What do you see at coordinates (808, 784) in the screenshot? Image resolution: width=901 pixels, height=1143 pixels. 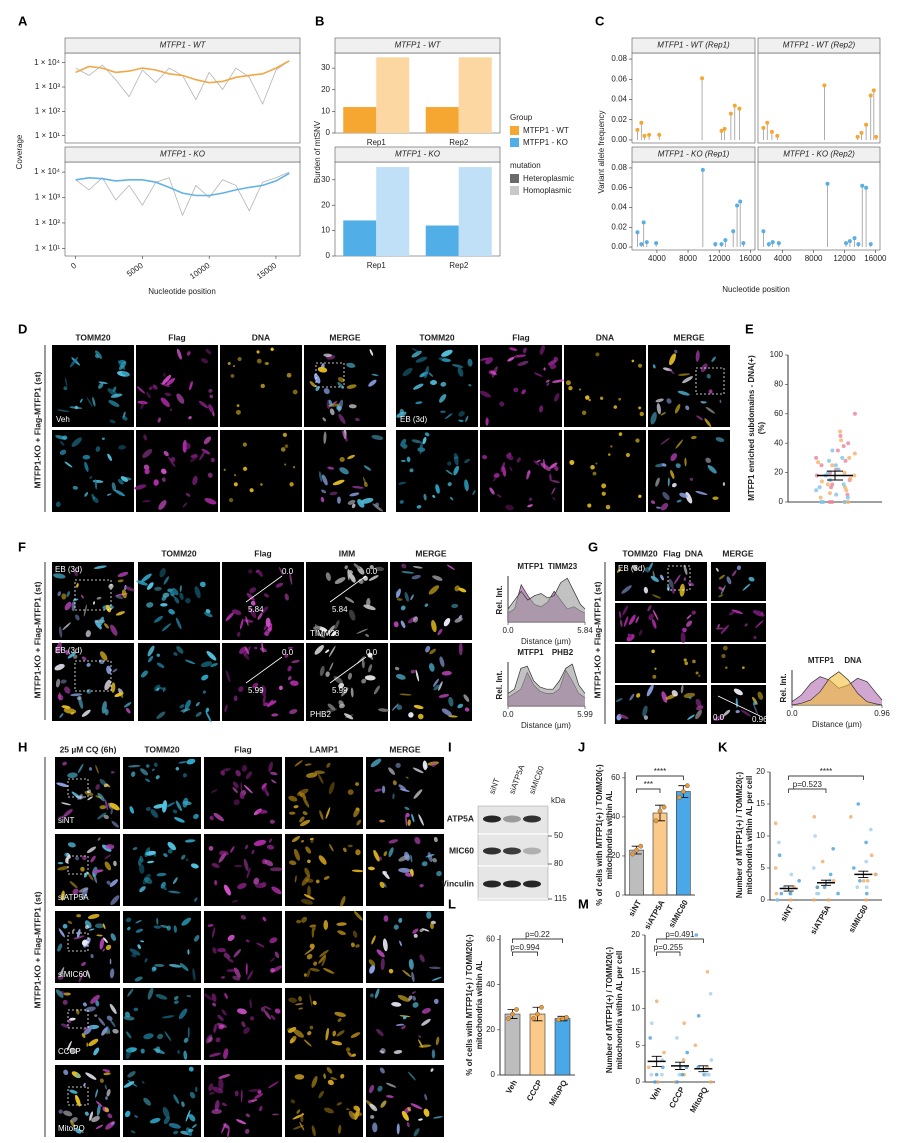 I see `significance-label: p=0.523` at bounding box center [808, 784].